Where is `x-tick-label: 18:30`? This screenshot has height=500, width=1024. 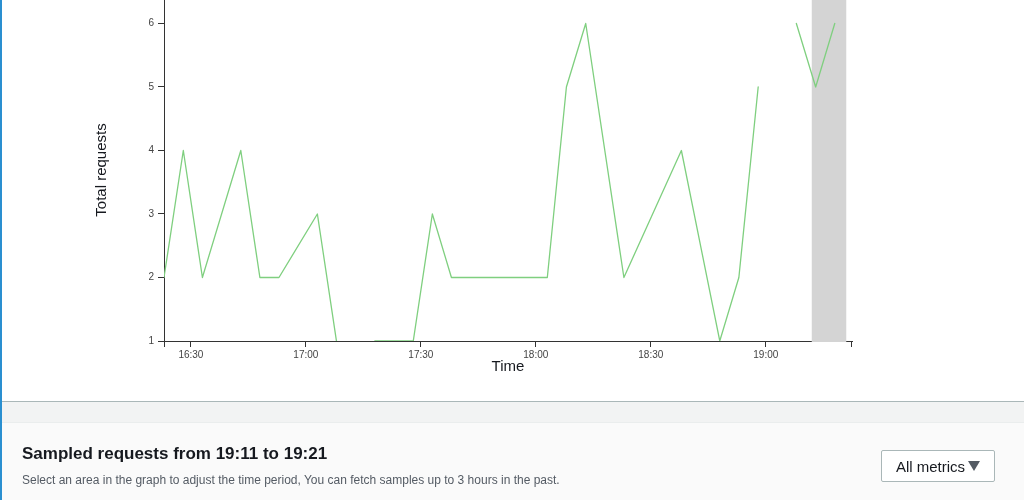
x-tick-label: 18:30 is located at coordinates (651, 354).